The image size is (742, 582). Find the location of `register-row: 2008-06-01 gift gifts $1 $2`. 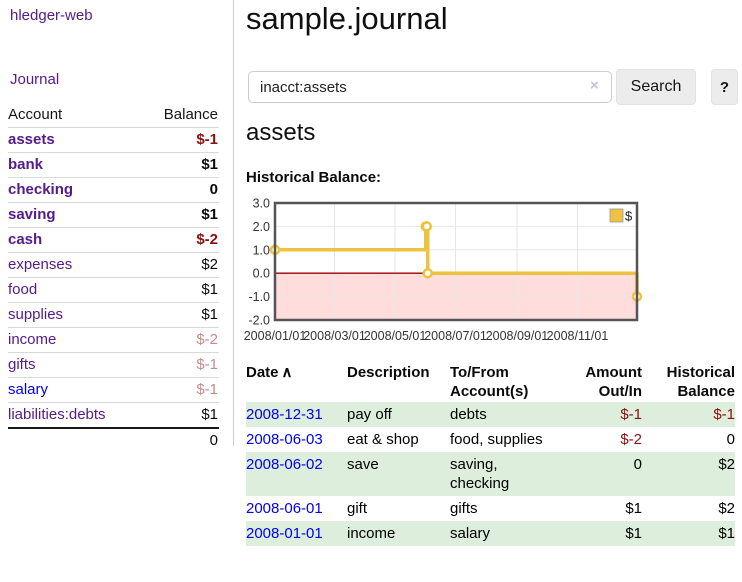

register-row: 2008-06-01 gift gifts $1 $2 is located at coordinates (490, 508).